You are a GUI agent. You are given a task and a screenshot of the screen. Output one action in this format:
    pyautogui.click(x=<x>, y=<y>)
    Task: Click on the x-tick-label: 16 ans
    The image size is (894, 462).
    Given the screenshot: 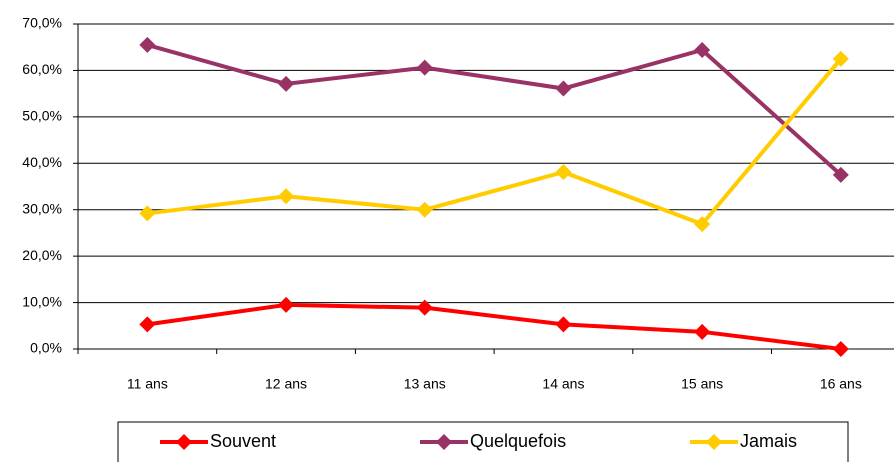 What is the action you would take?
    pyautogui.click(x=841, y=384)
    